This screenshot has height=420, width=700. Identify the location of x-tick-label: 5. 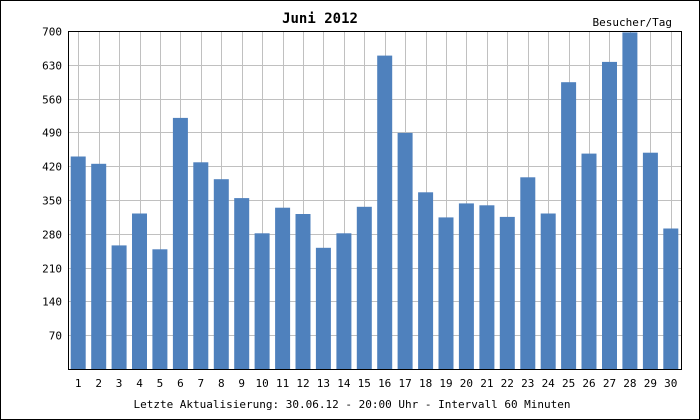
(160, 383).